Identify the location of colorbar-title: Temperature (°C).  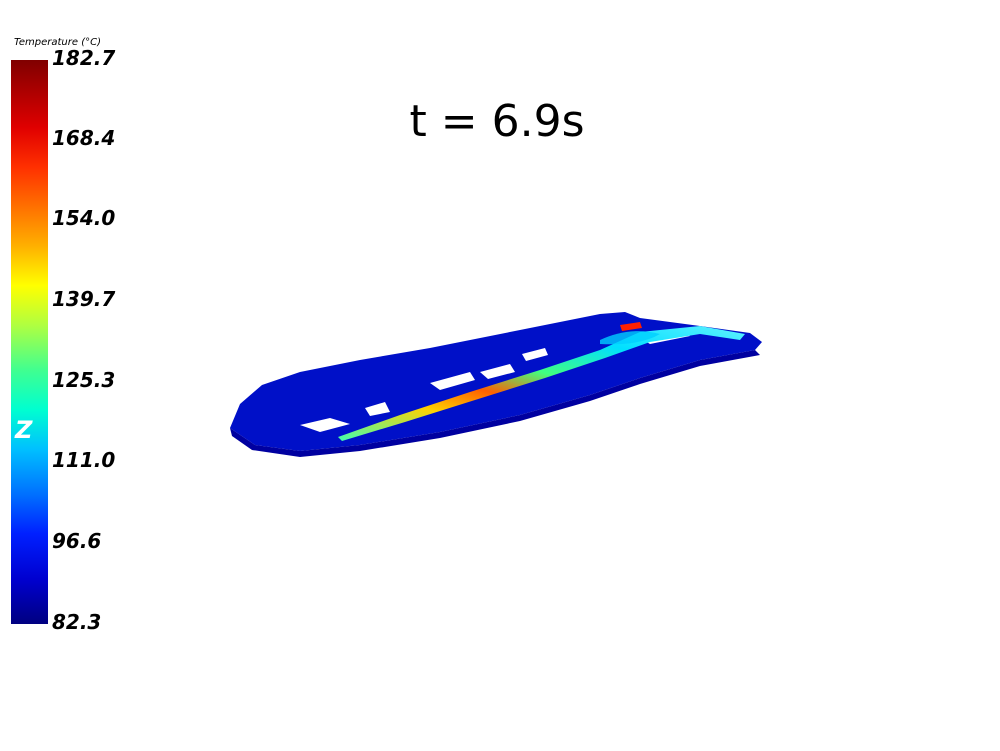
(57, 42).